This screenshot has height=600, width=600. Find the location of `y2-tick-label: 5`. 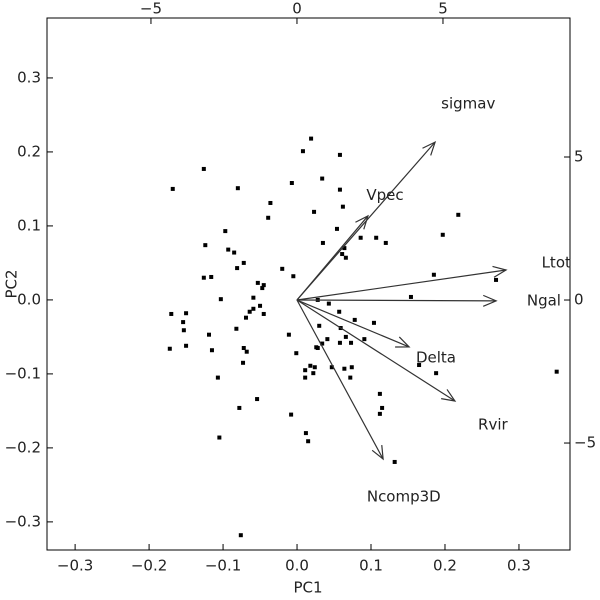

y2-tick-label: 5 is located at coordinates (579, 157).